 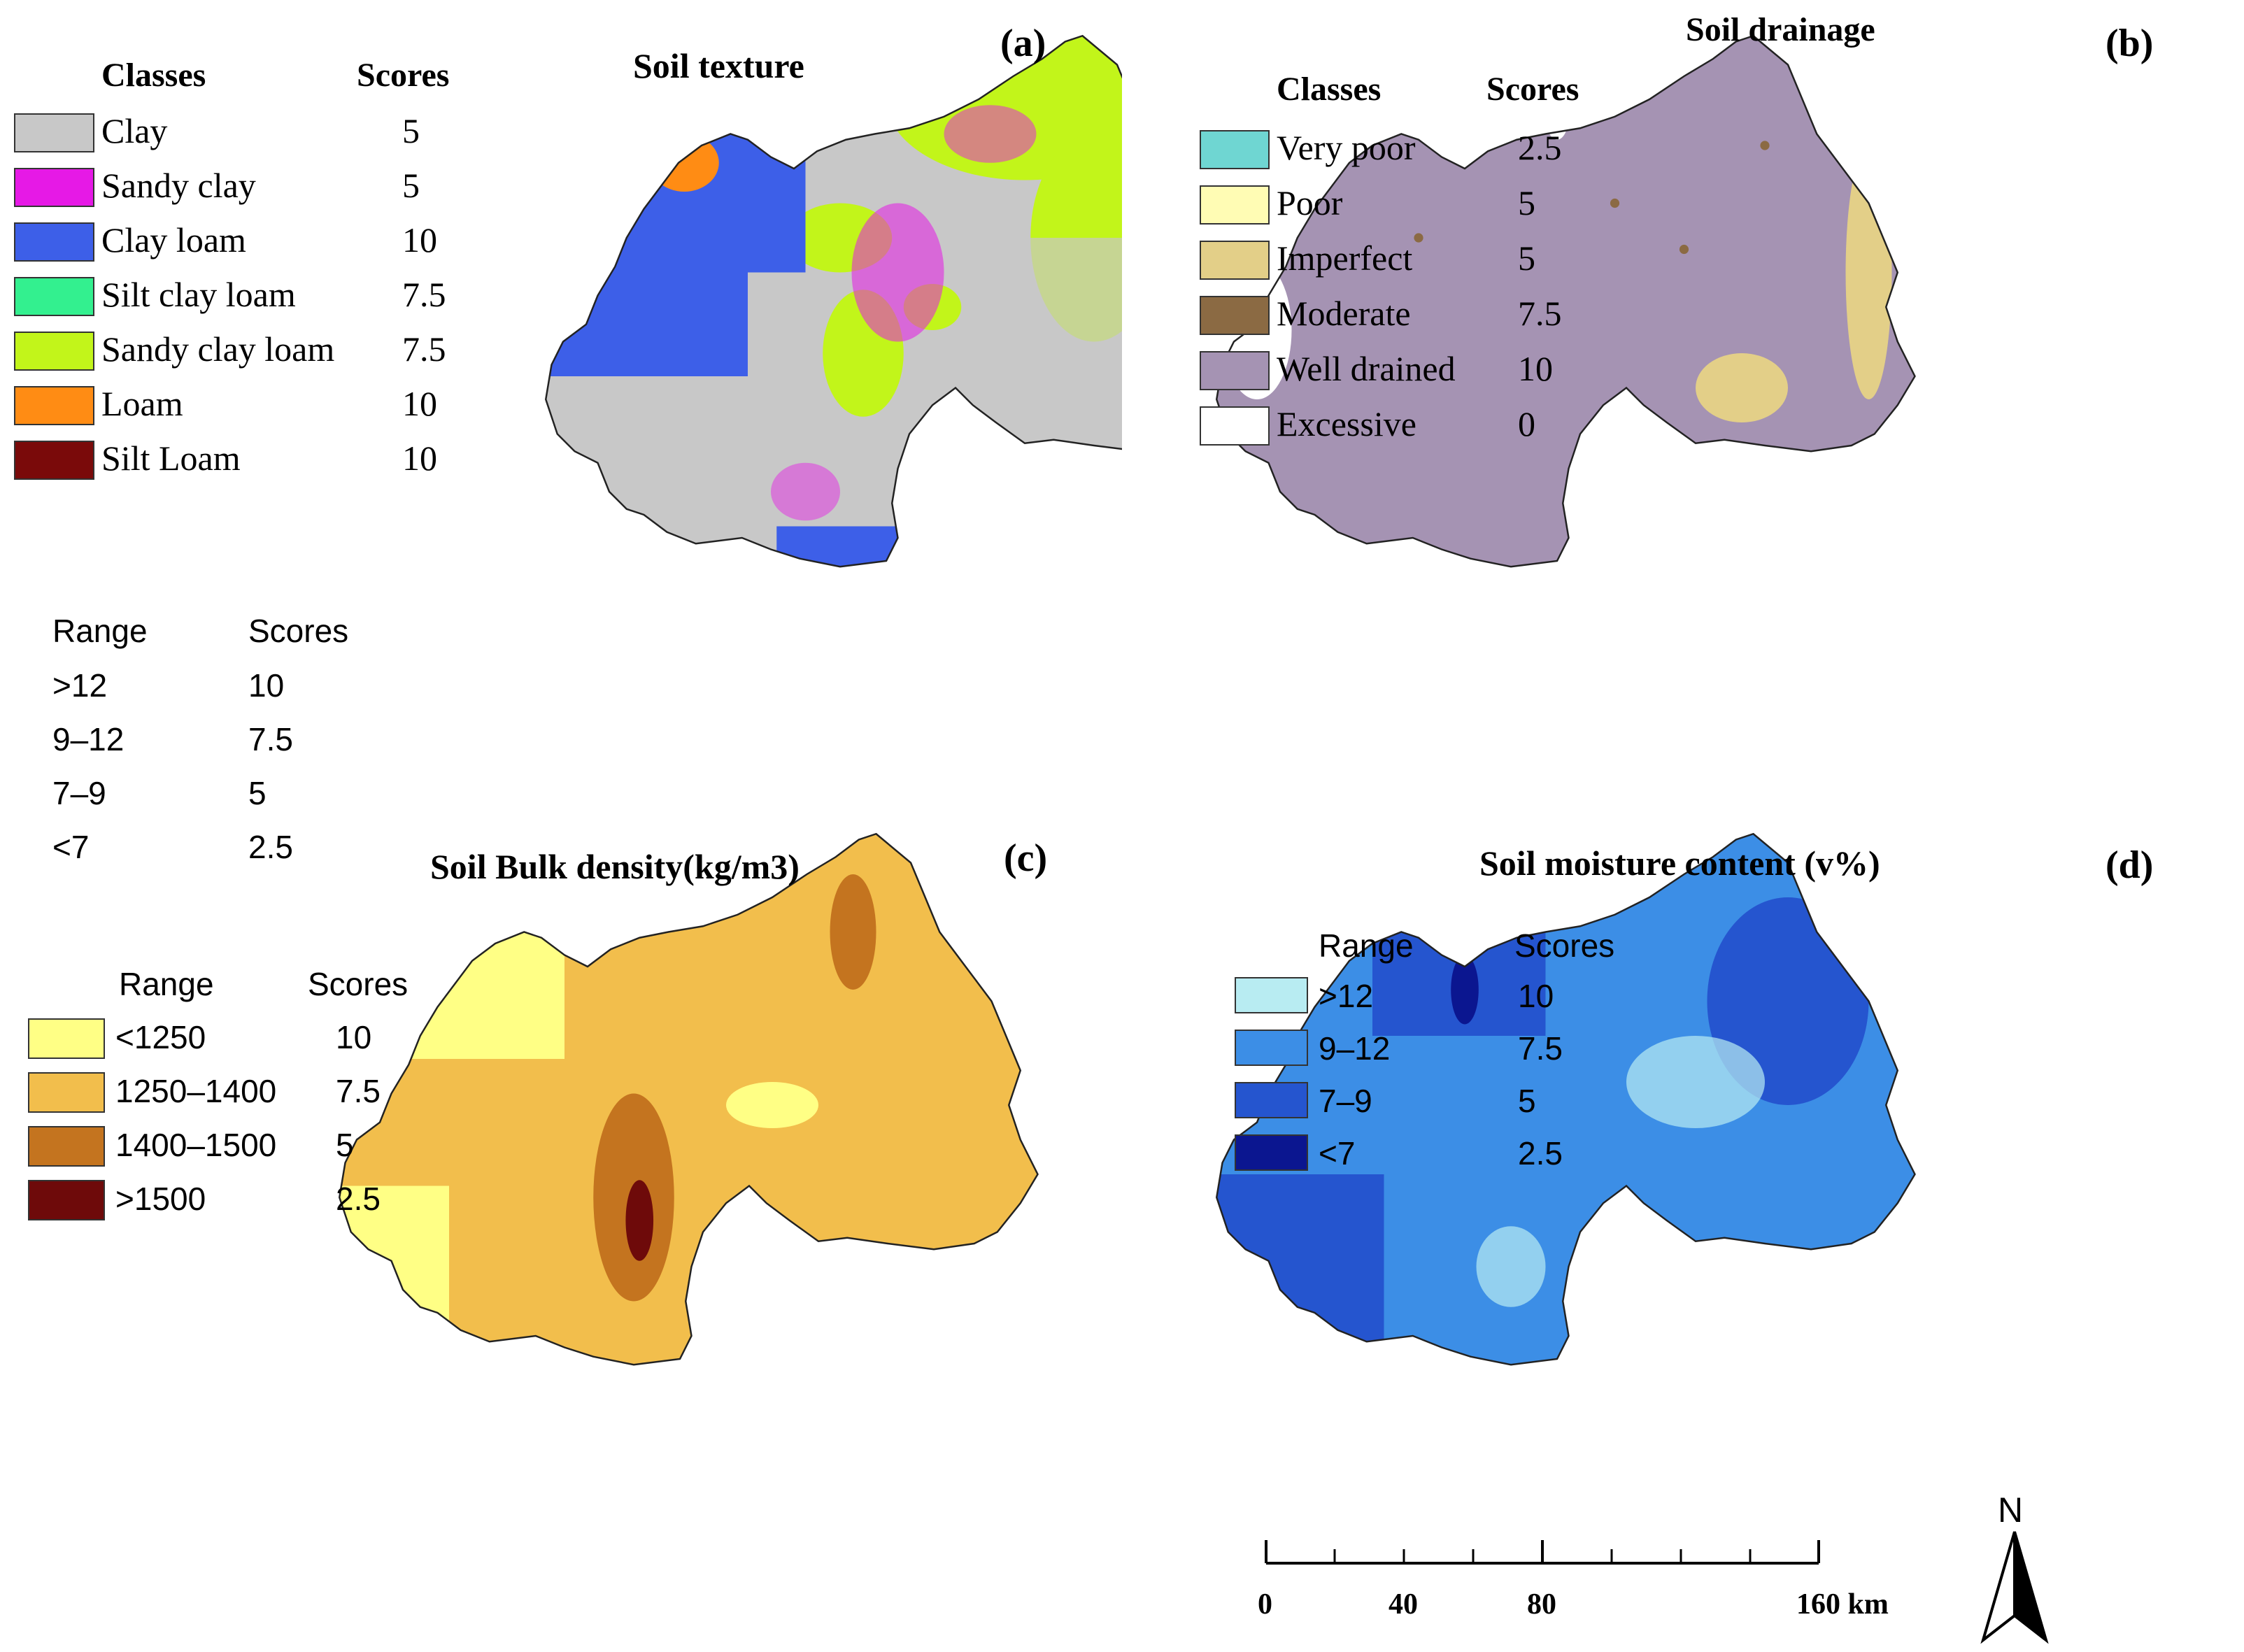 What do you see at coordinates (1437, 207) in the screenshot?
I see `legend-b-row: Poor 5` at bounding box center [1437, 207].